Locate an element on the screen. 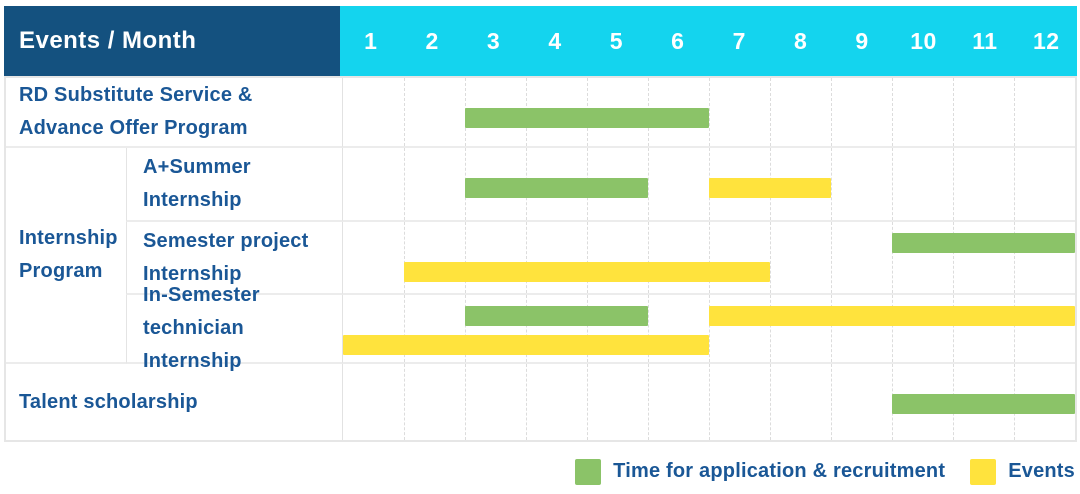  legend-swatch-green is located at coordinates (588, 471).